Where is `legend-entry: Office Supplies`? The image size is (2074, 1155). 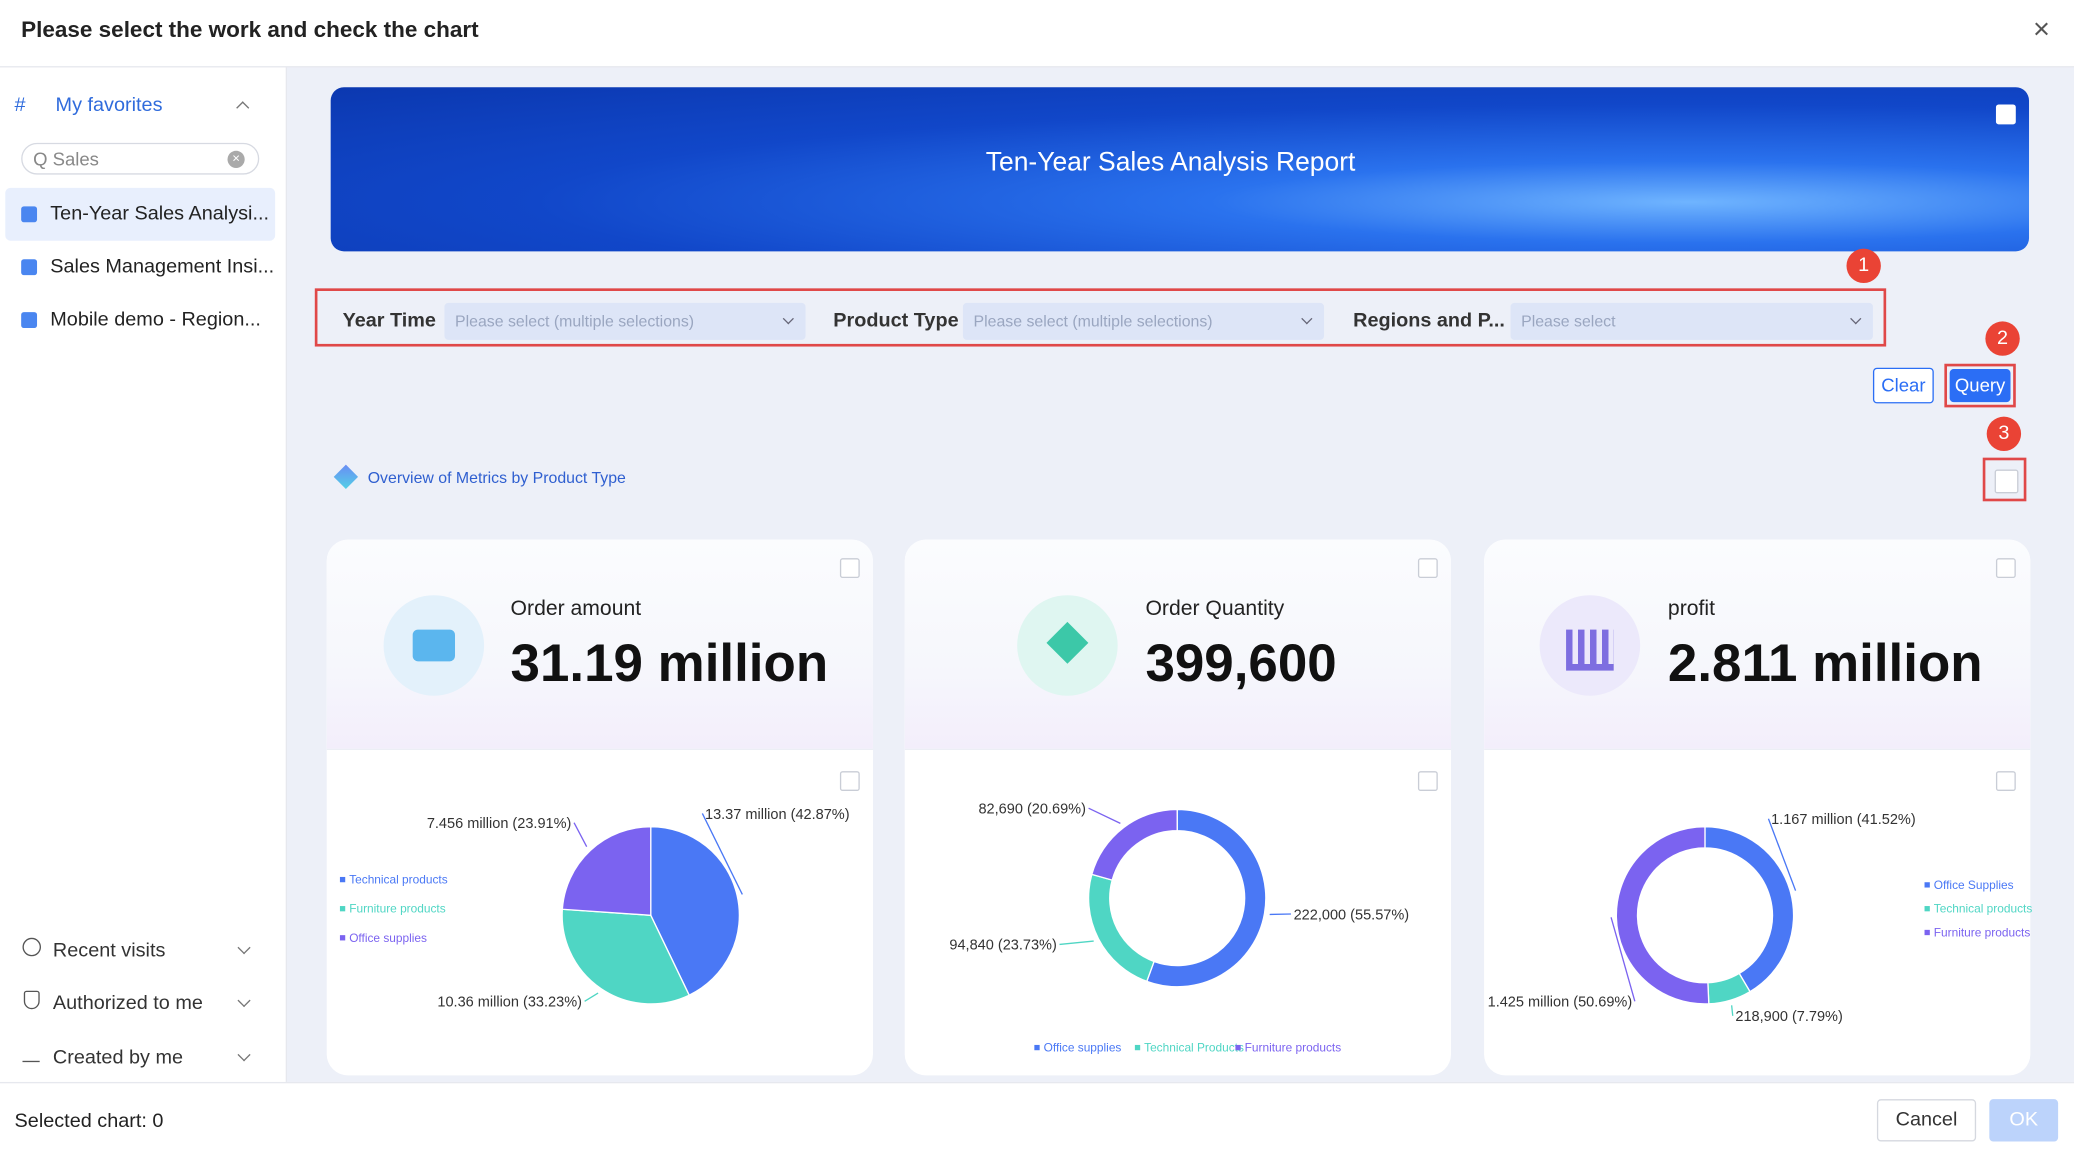 legend-entry: Office Supplies is located at coordinates (1974, 885).